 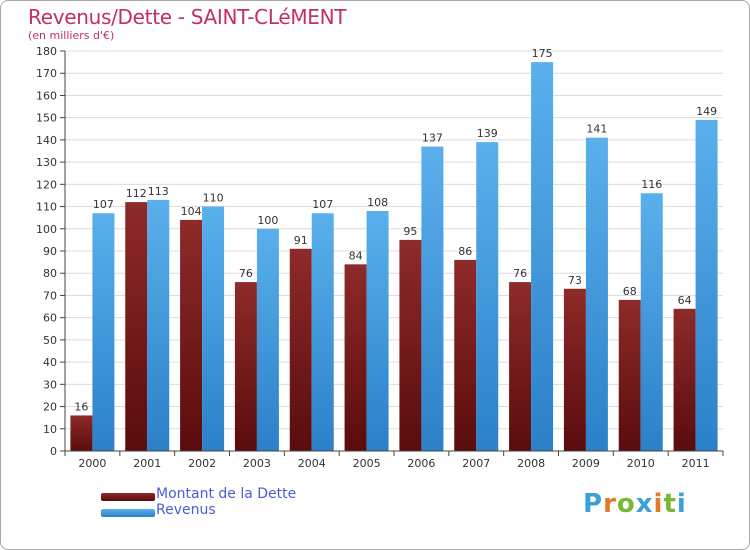 I want to click on proxiti-logo: Proxiti, so click(x=635, y=504).